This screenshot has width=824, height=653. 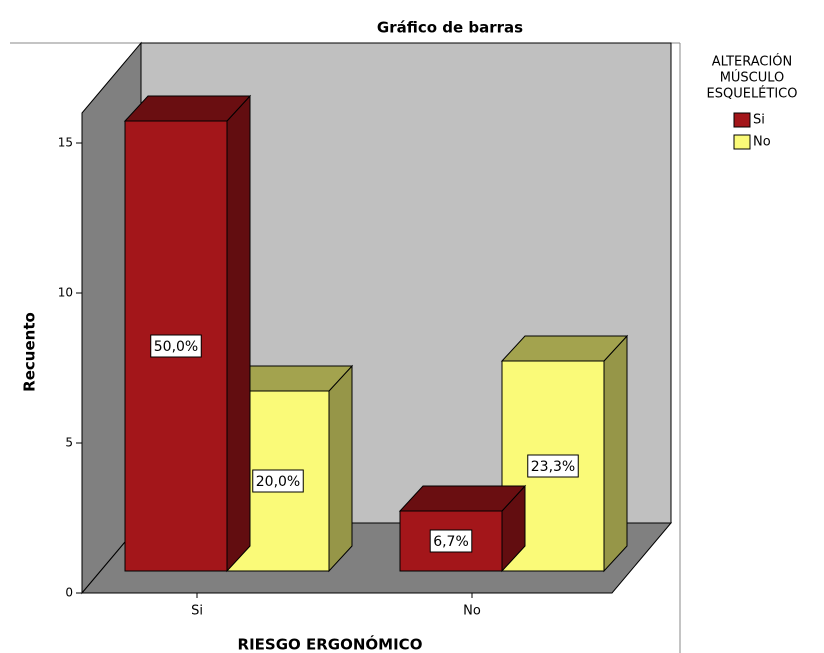 I want to click on legend-label: No, so click(x=762, y=142).